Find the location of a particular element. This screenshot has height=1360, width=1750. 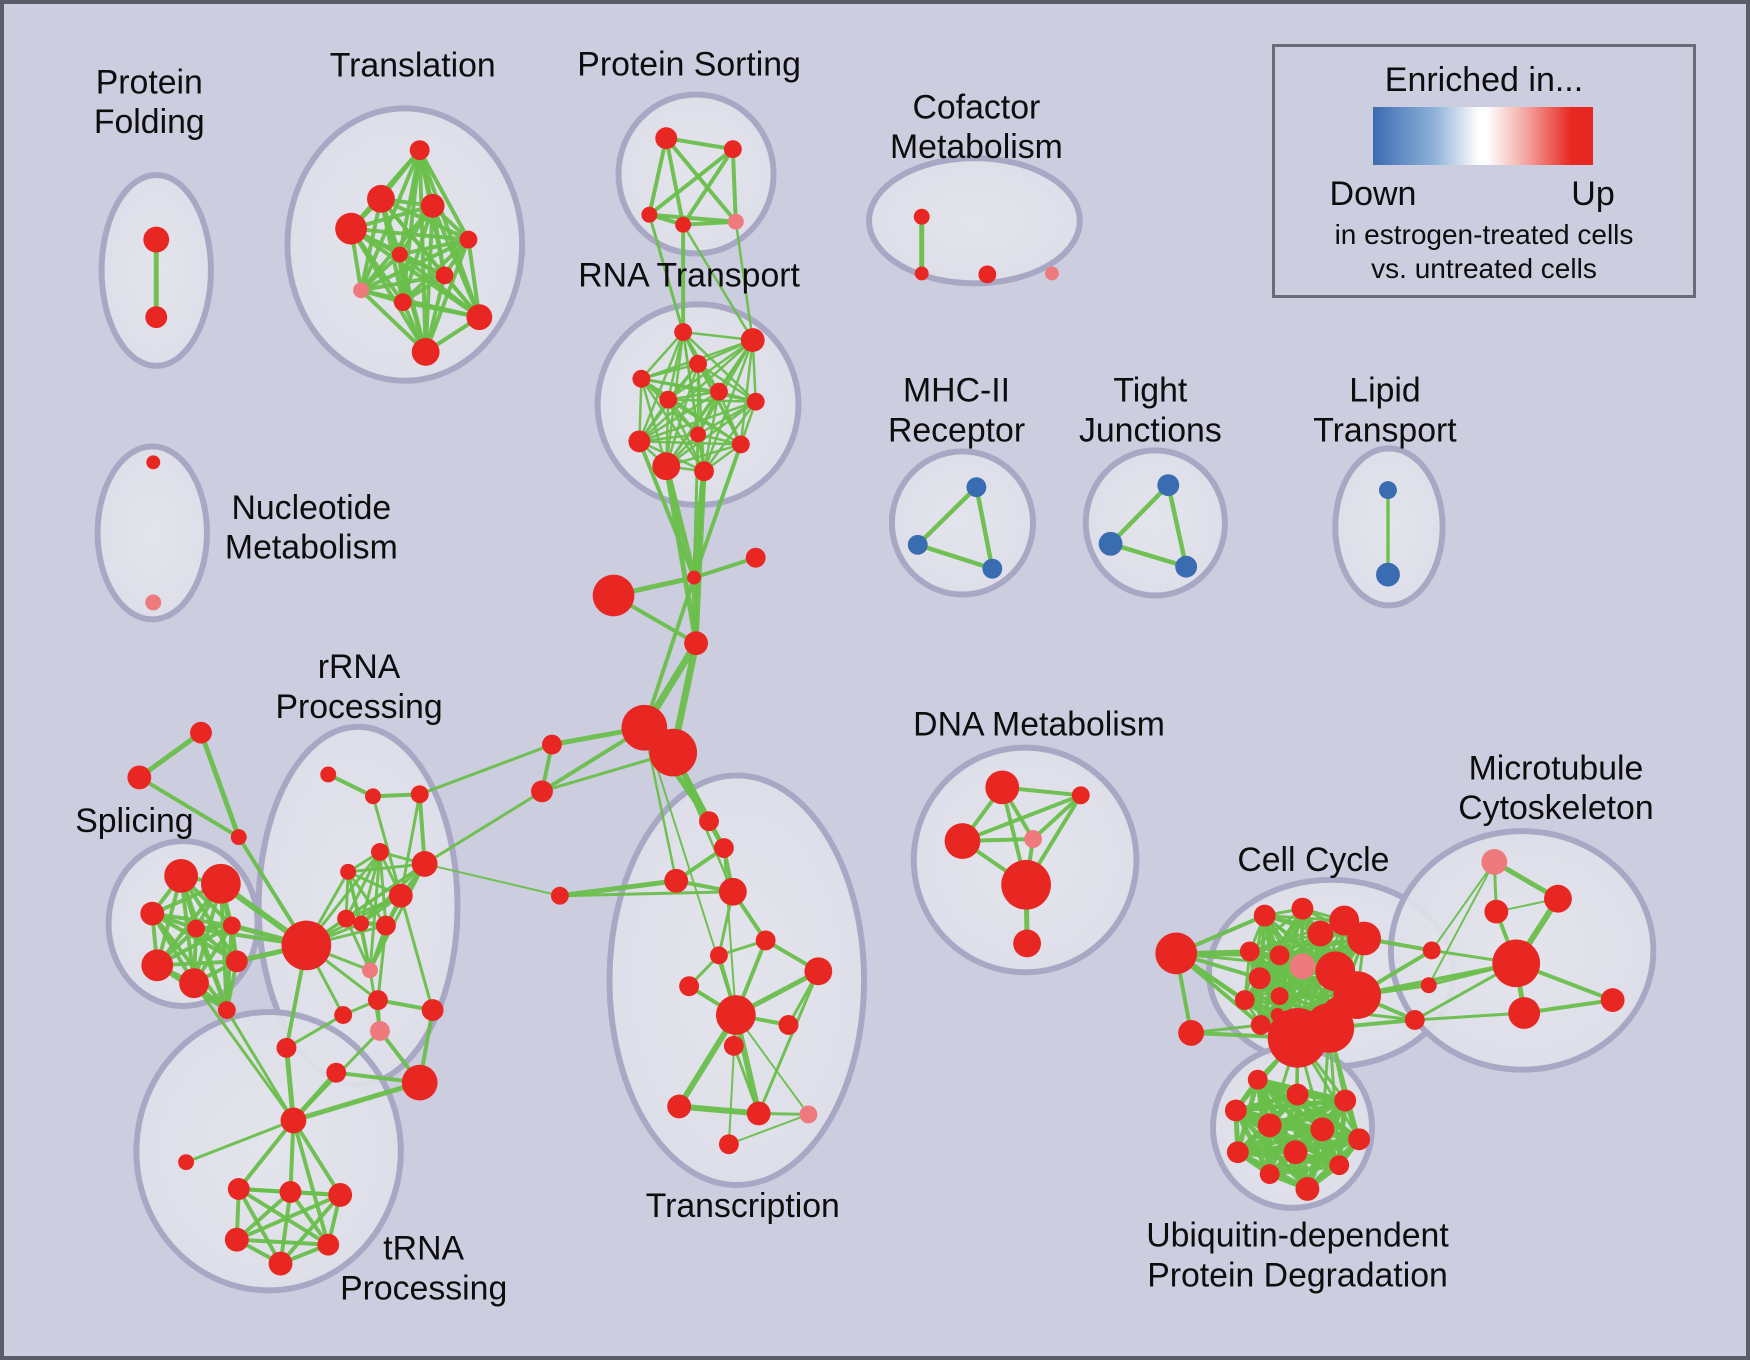

gene-set-node-ub2 is located at coordinates (1297, 1094).